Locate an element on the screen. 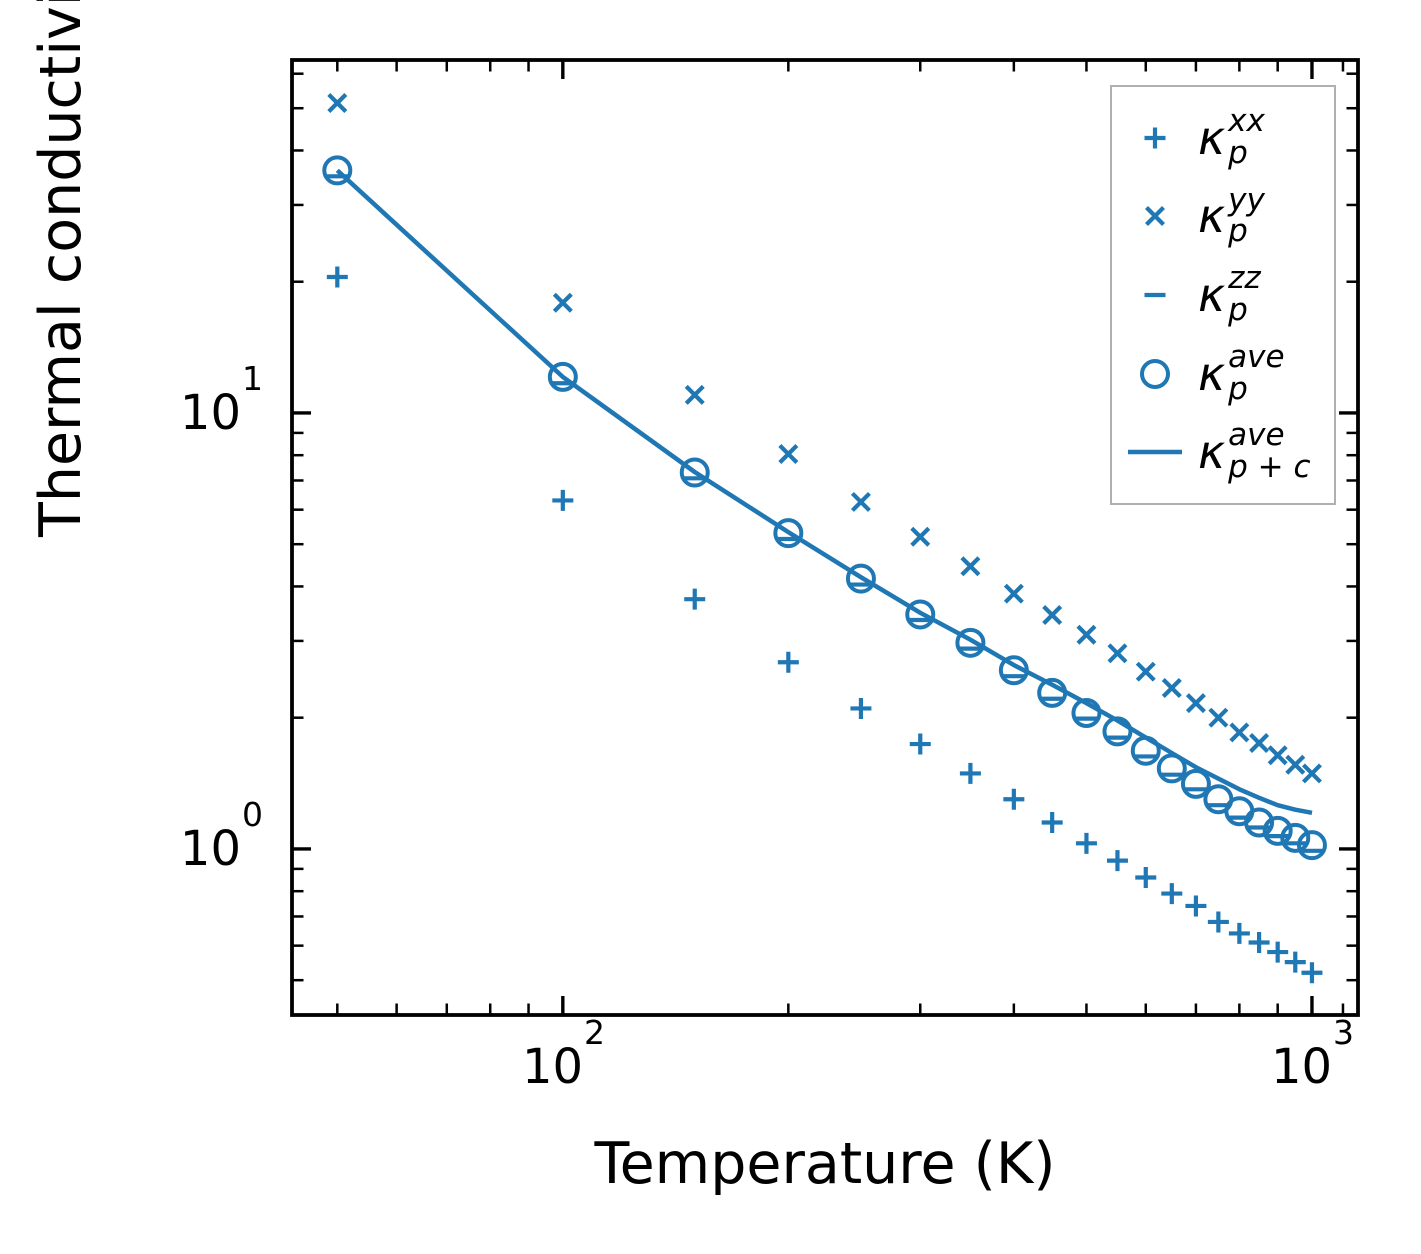 Image resolution: width=1421 pixels, height=1254 pixels. y-tick-label-10: 10¹ is located at coordinates (221, 399).